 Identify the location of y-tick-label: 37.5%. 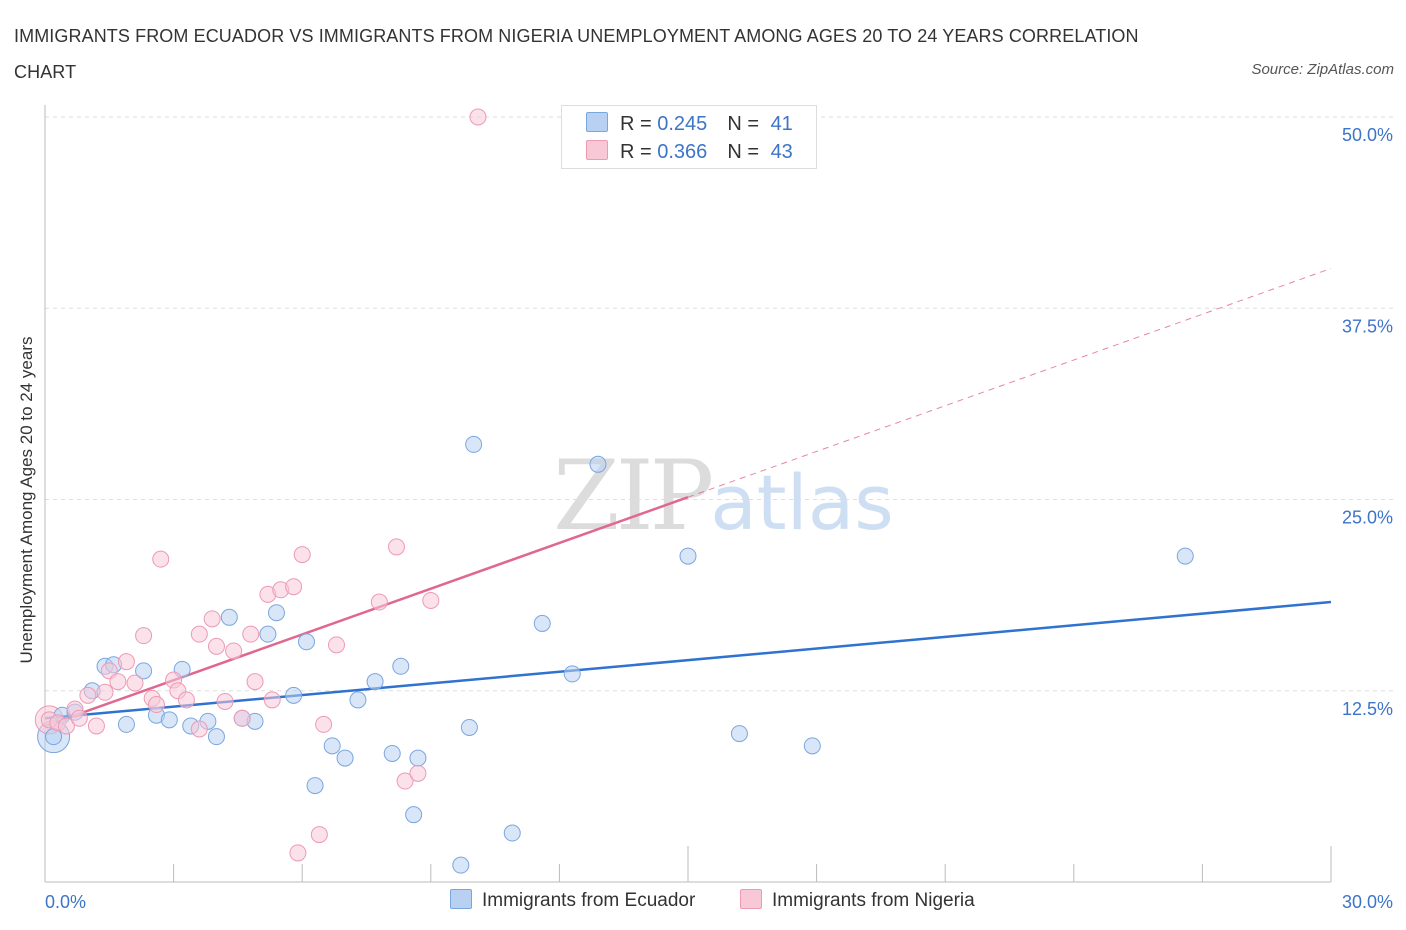
(1367, 326).